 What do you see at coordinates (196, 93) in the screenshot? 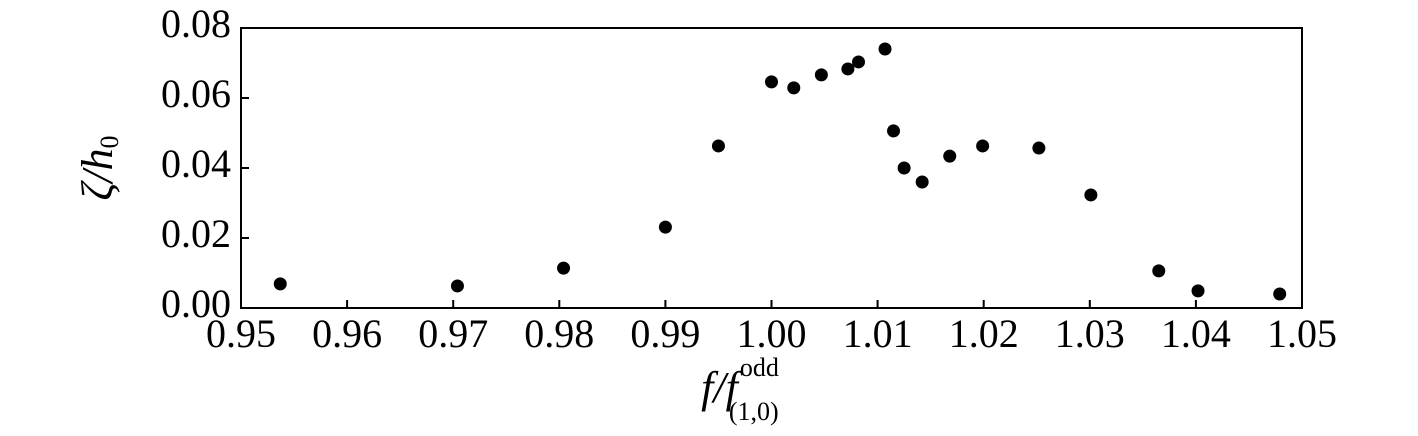
I see `y-tick-label: 0.06` at bounding box center [196, 93].